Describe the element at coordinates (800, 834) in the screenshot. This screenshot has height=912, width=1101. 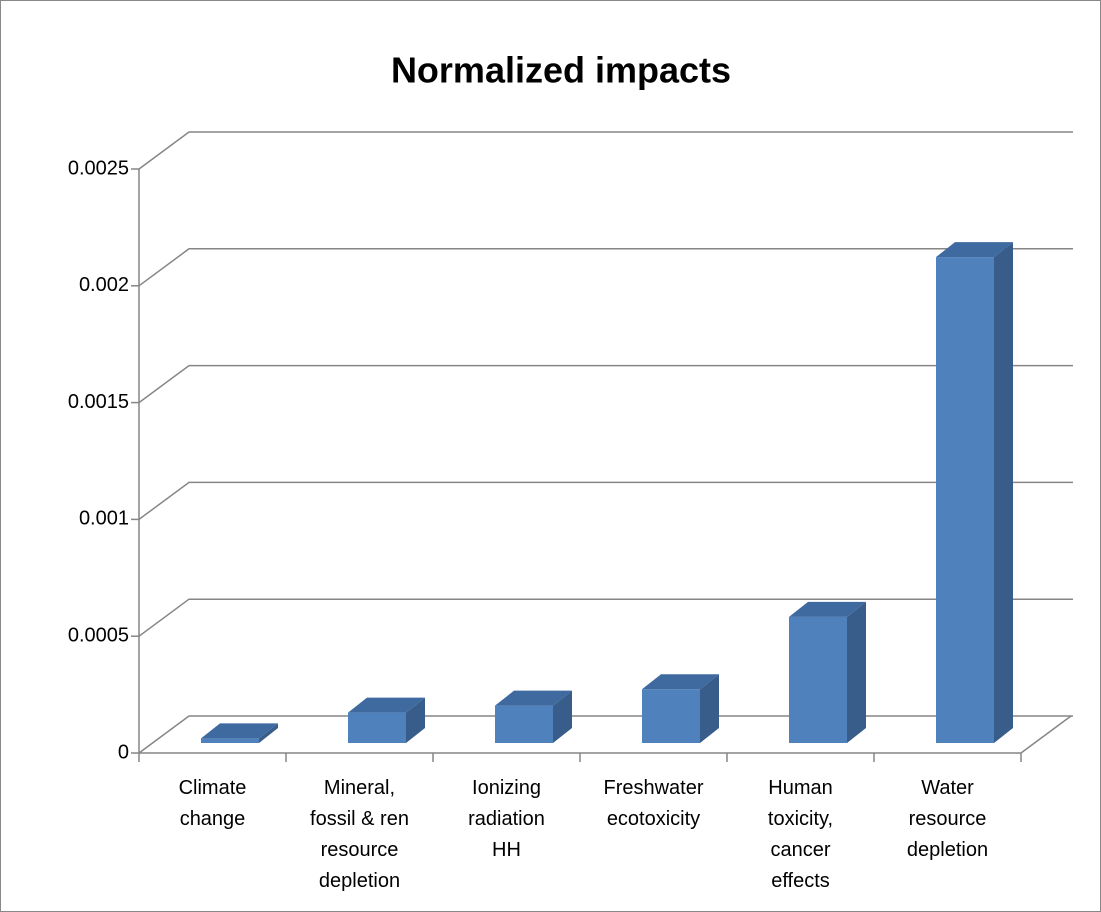
I see `x-tick-label: Human toxicity, cancer effects` at that location.